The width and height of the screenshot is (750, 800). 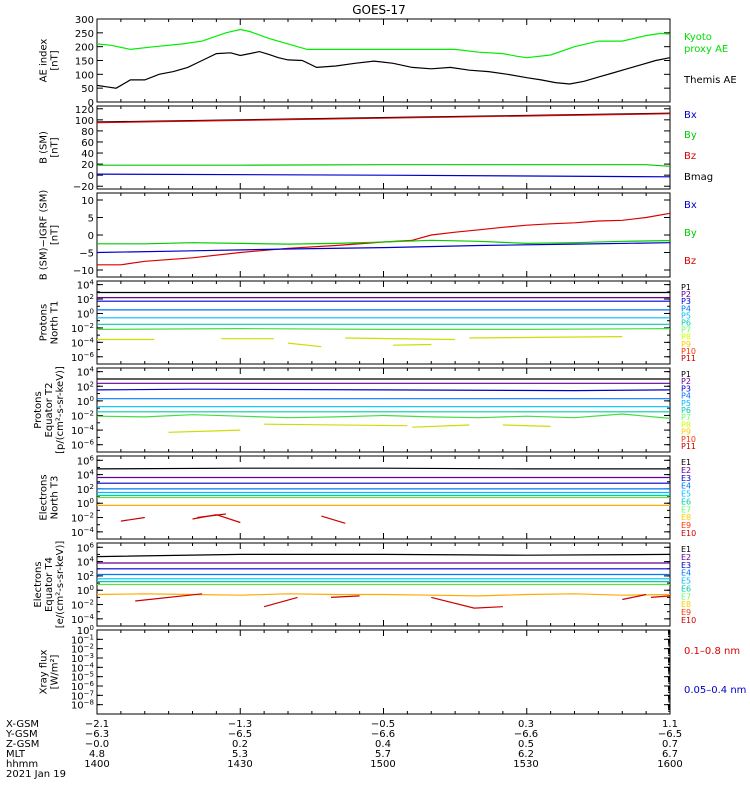 What do you see at coordinates (85, 576) in the screenshot?
I see `y-tick-label: 10²` at bounding box center [85, 576].